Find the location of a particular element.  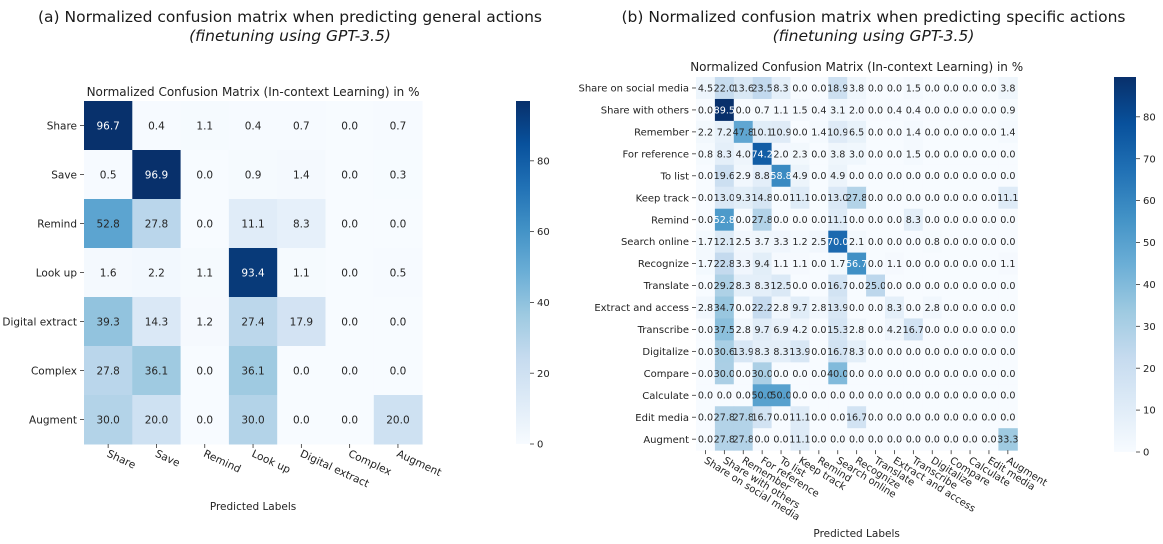

cell-value-label-b: 2.1 is located at coordinates (856, 242).